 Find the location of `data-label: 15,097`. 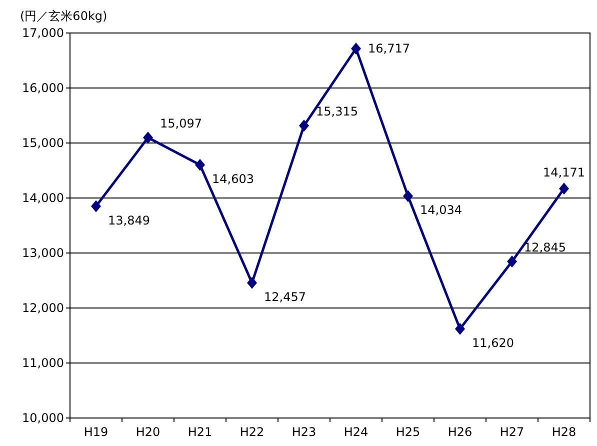

data-label: 15,097 is located at coordinates (181, 123).